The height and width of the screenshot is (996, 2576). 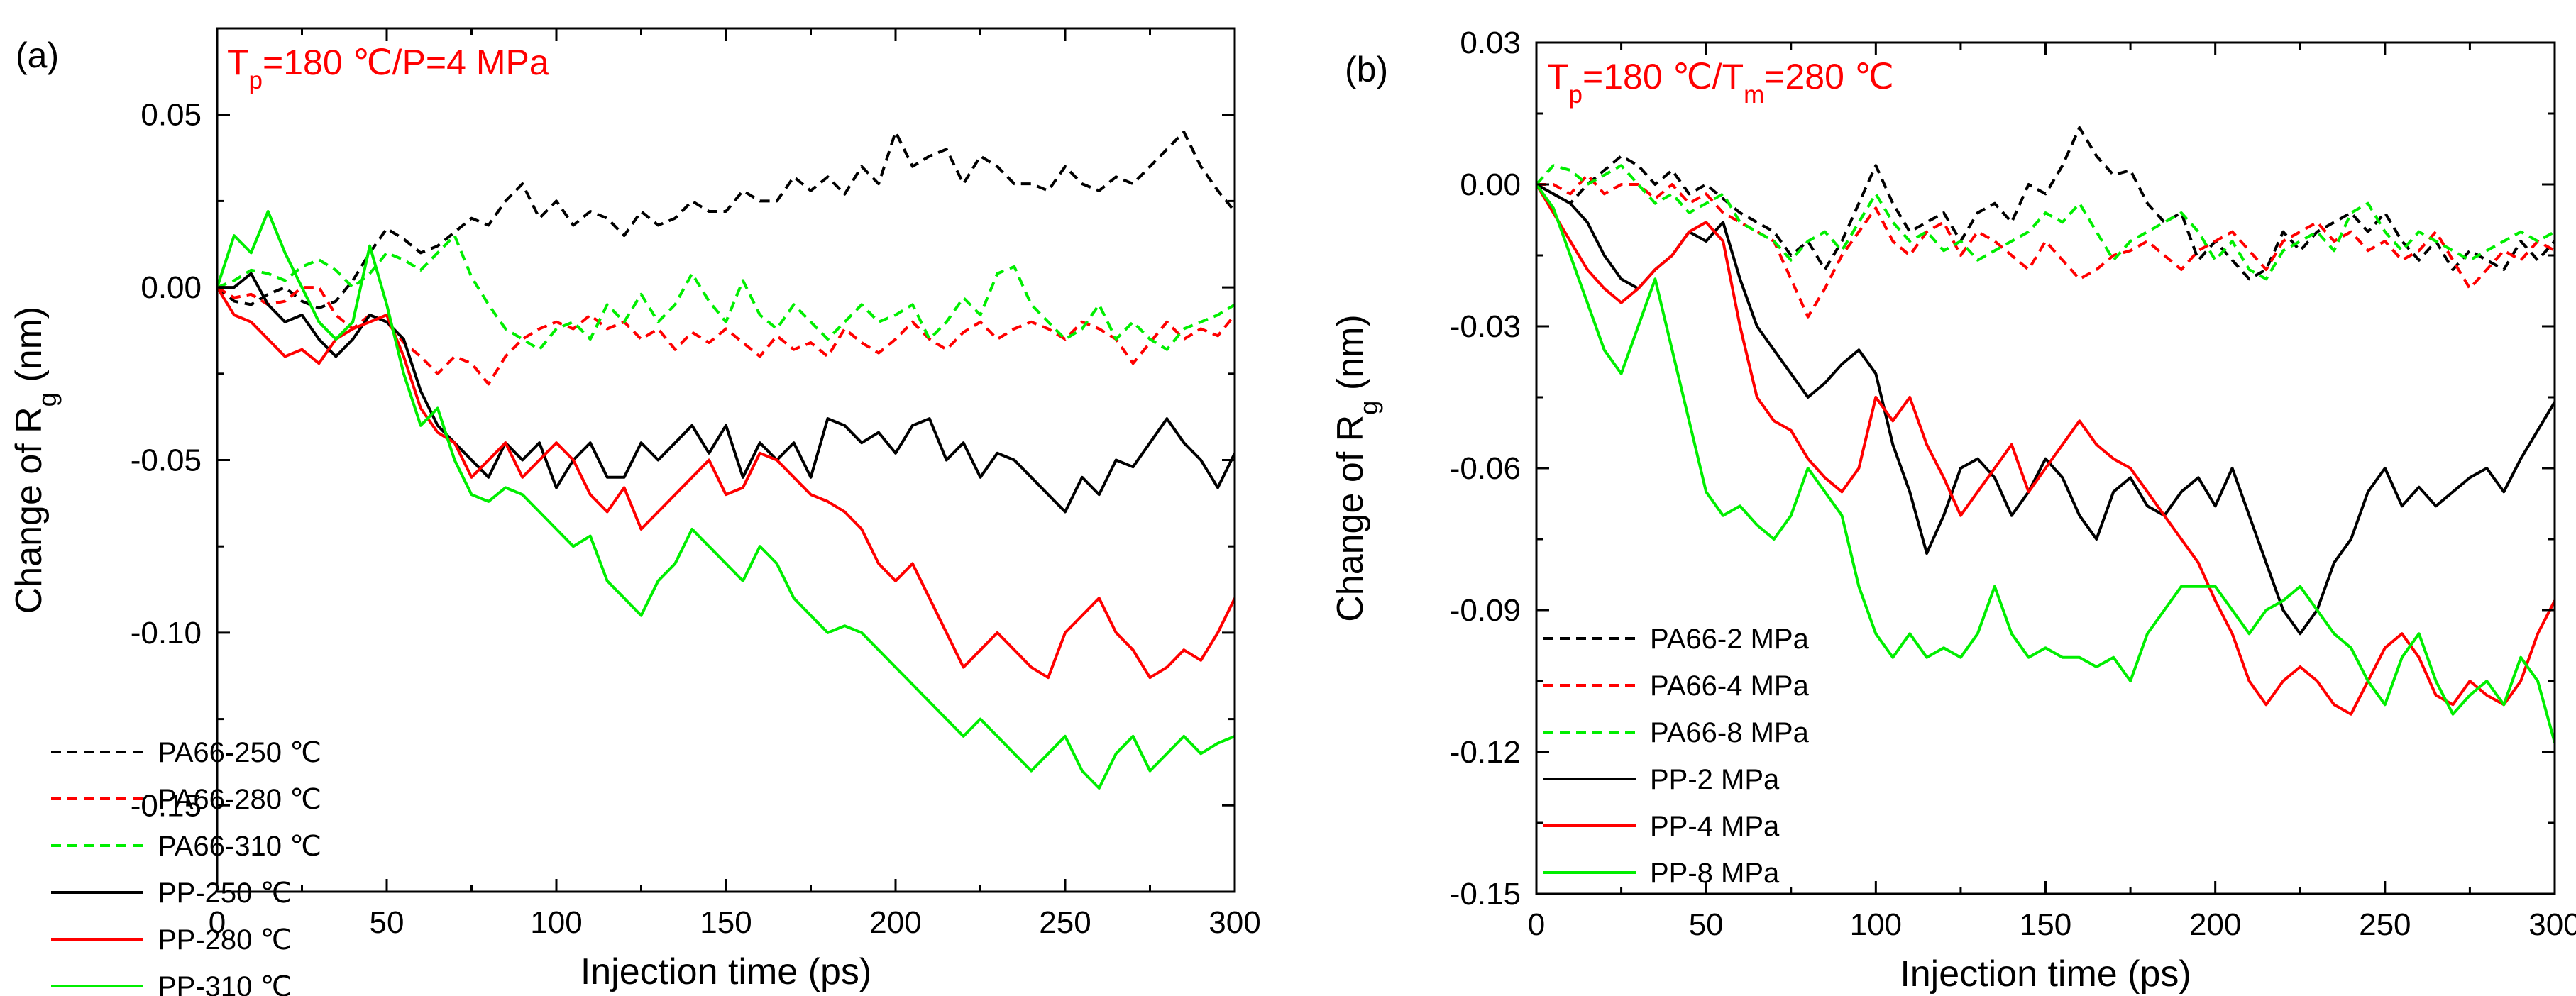 I want to click on annotation-rest2: =280 ℃, so click(x=1829, y=76).